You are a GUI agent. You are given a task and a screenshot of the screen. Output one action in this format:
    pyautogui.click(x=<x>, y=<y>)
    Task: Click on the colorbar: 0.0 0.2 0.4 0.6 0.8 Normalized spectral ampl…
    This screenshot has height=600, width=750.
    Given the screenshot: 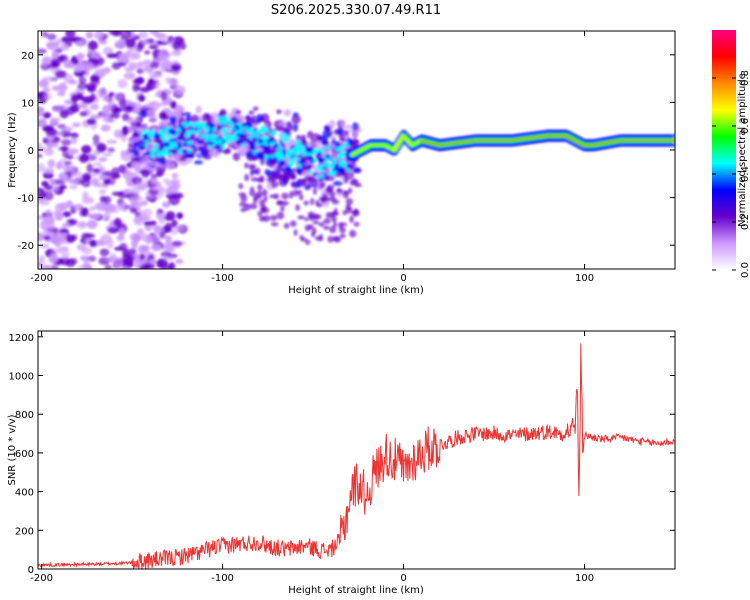 What is the action you would take?
    pyautogui.click(x=731, y=154)
    